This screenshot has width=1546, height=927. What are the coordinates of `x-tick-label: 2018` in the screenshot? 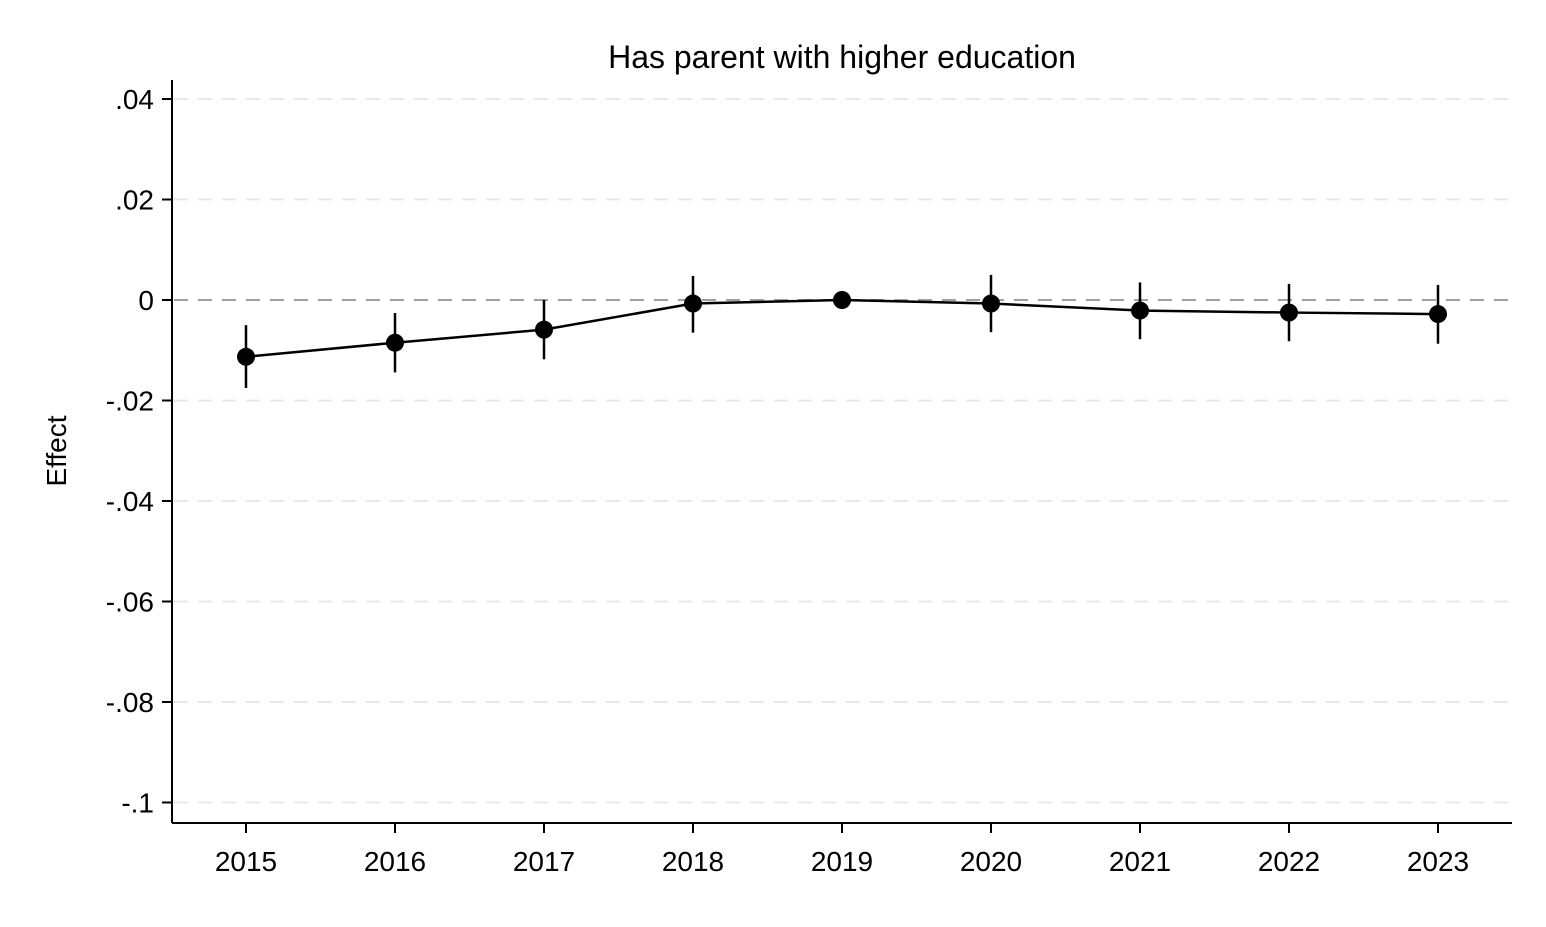 It's located at (693, 861).